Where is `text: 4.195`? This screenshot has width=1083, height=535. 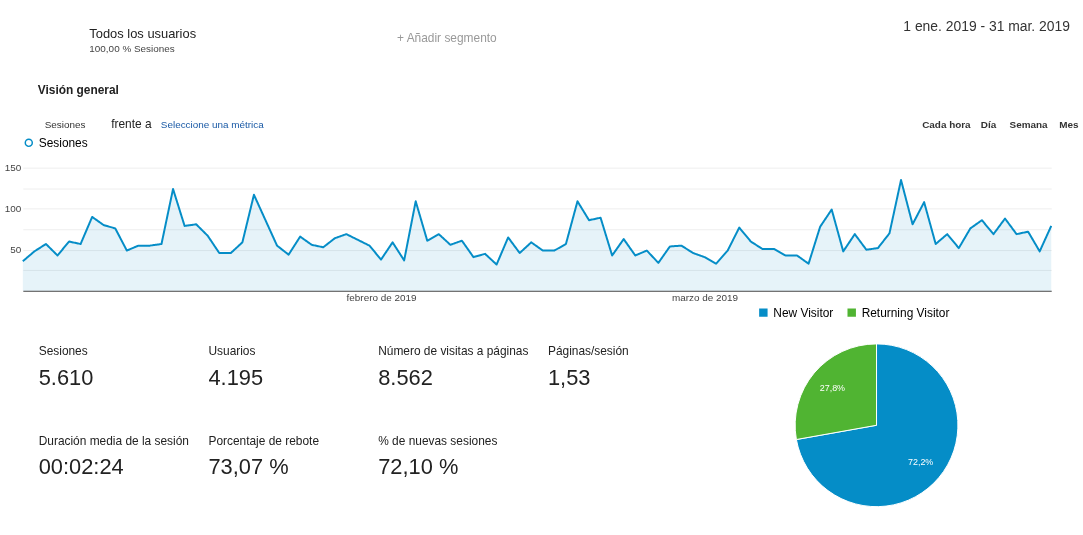
text: 4.195 is located at coordinates (236, 378).